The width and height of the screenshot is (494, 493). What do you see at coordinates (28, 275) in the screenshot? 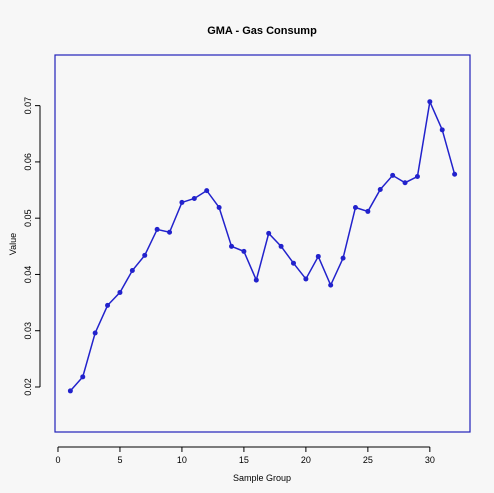
I see `y-tick-label: 0.04` at bounding box center [28, 275].